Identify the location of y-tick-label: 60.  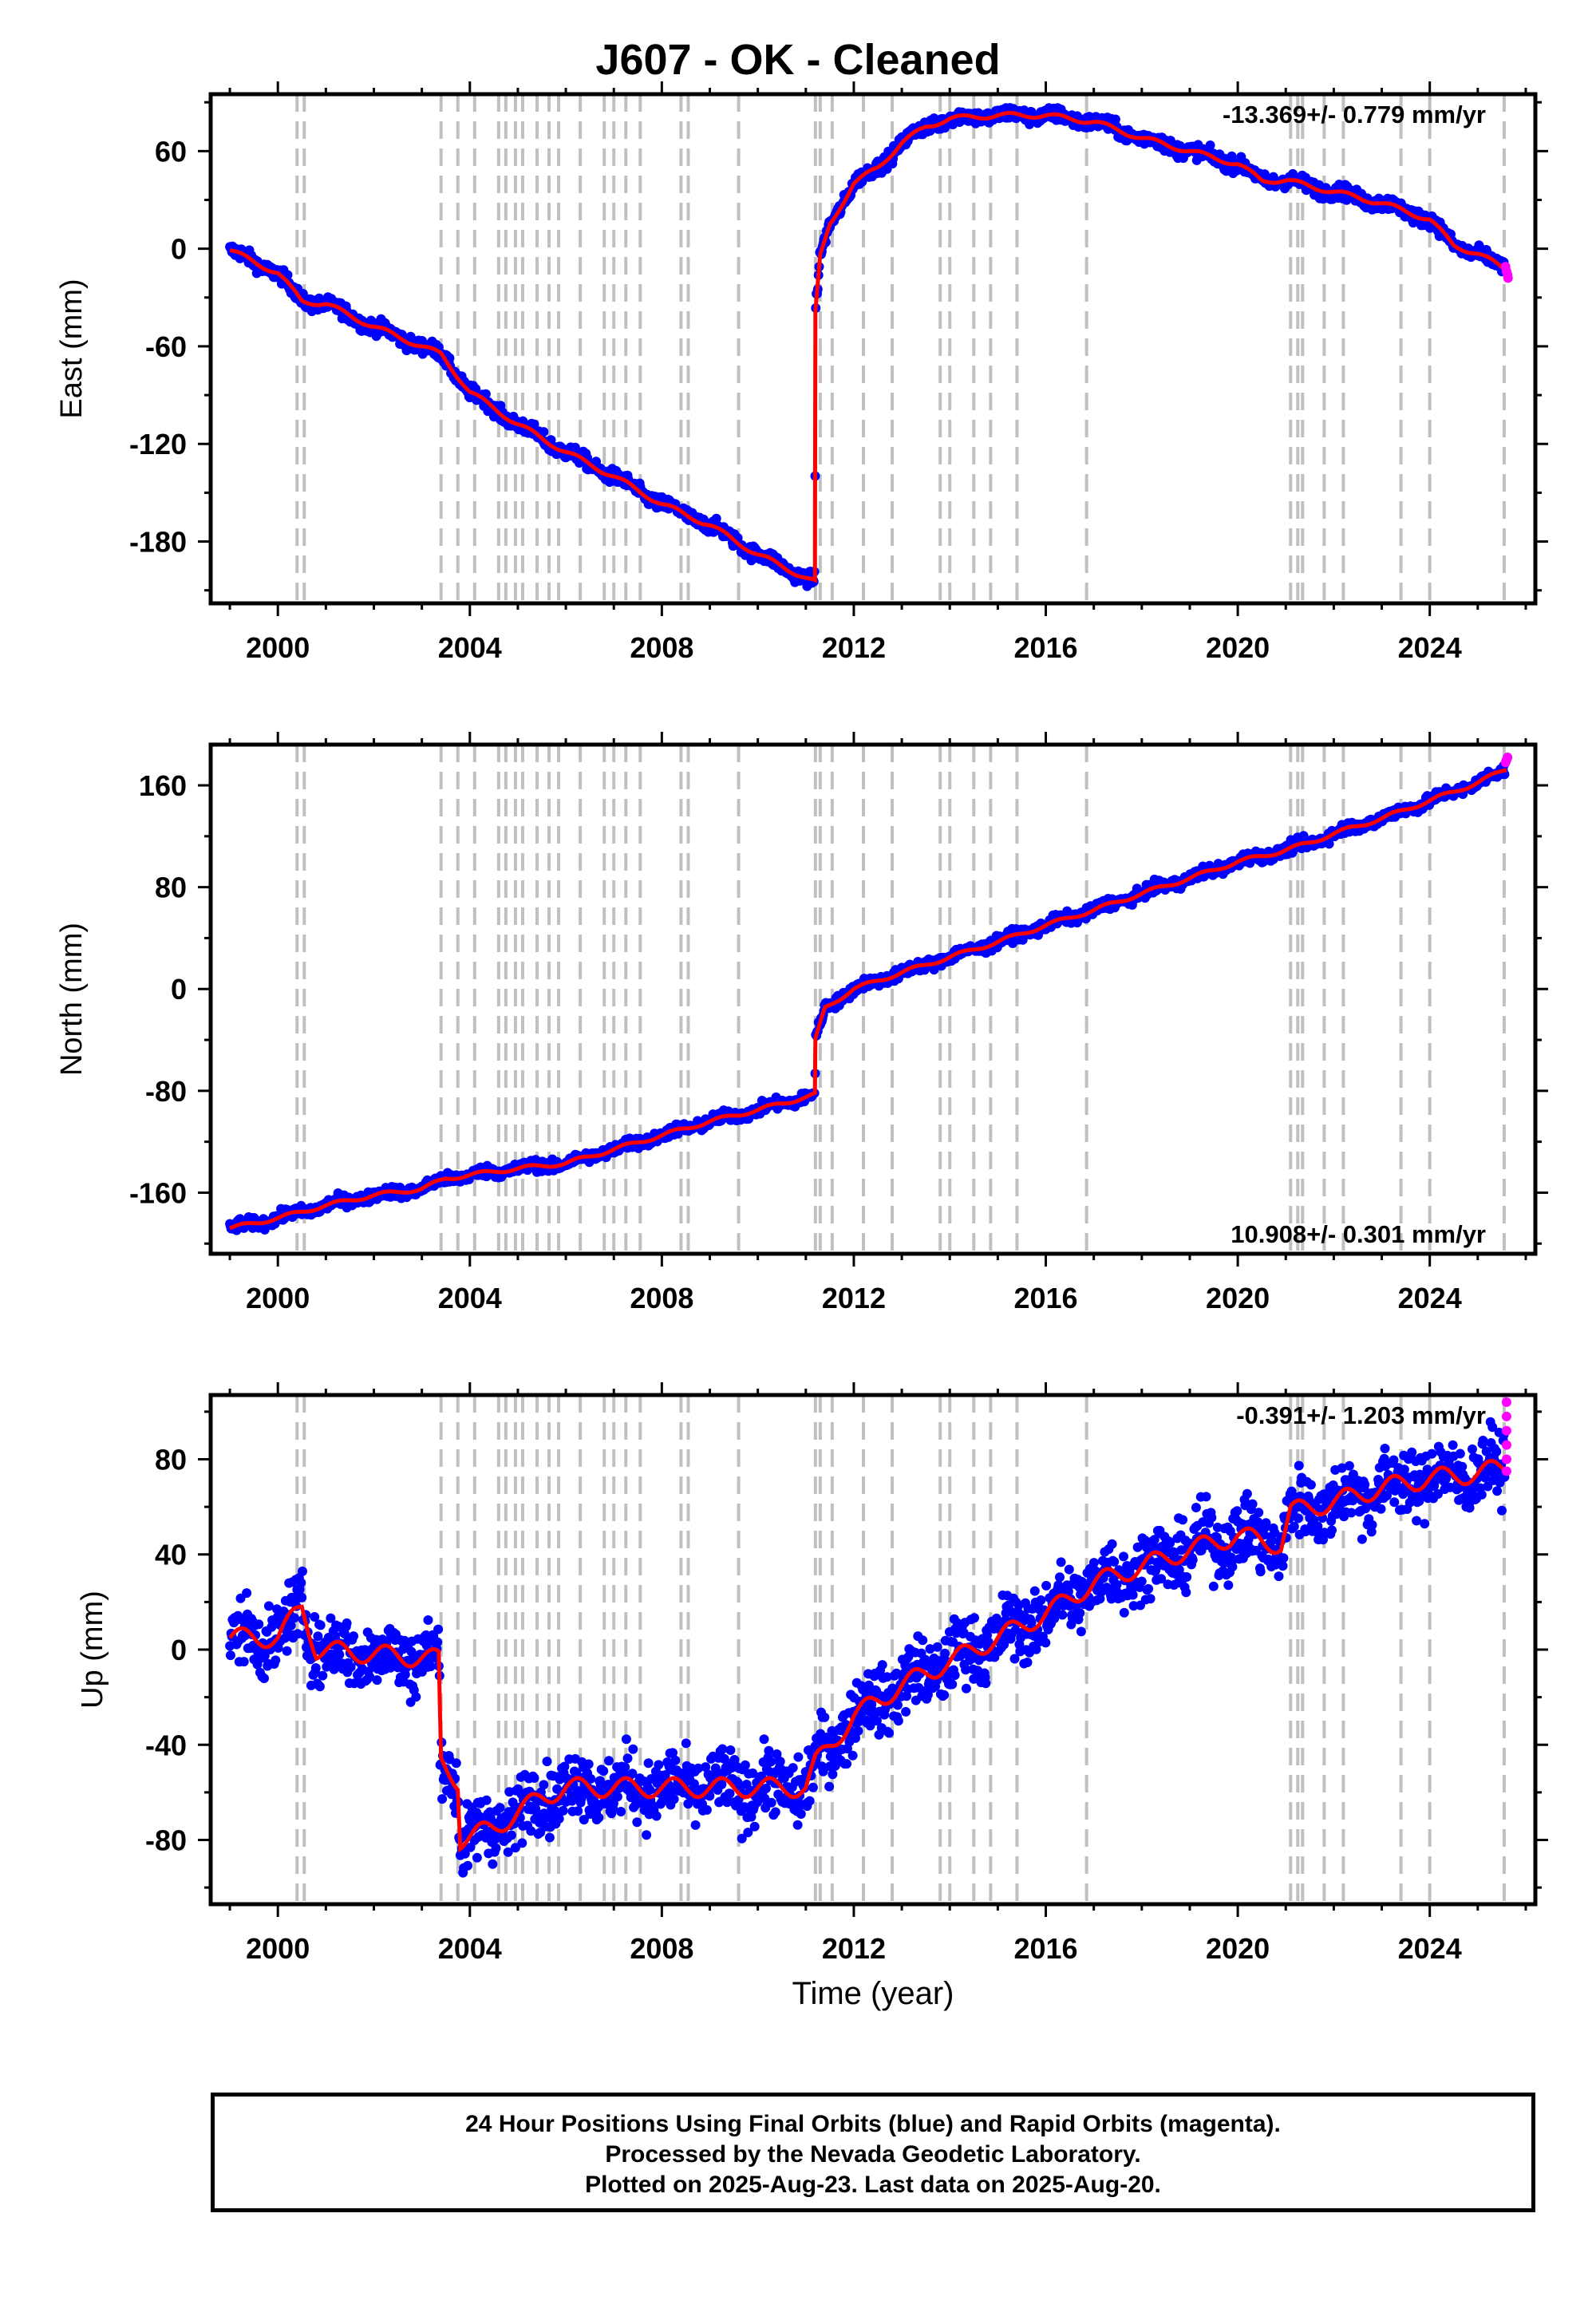
(171, 151).